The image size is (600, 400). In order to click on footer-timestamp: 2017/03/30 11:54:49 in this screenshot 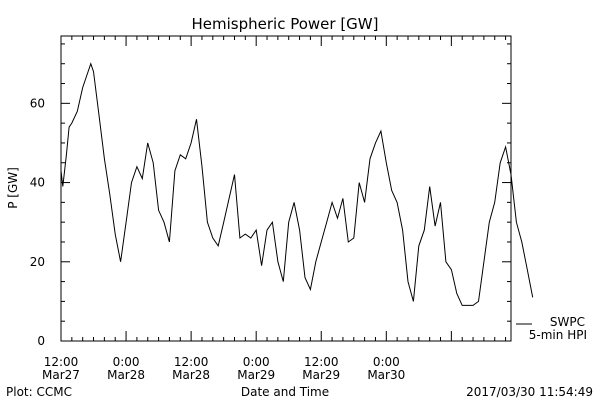, I will do `click(529, 392)`.